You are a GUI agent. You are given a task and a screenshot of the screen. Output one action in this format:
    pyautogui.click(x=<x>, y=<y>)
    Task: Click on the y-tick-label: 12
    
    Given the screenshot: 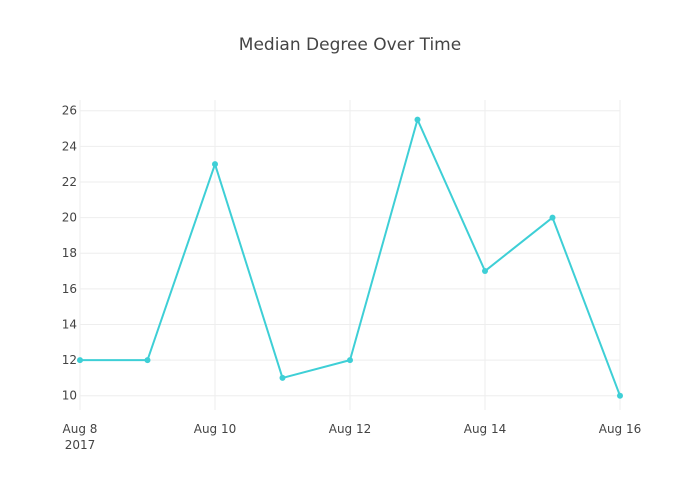 What is the action you would take?
    pyautogui.click(x=69, y=360)
    